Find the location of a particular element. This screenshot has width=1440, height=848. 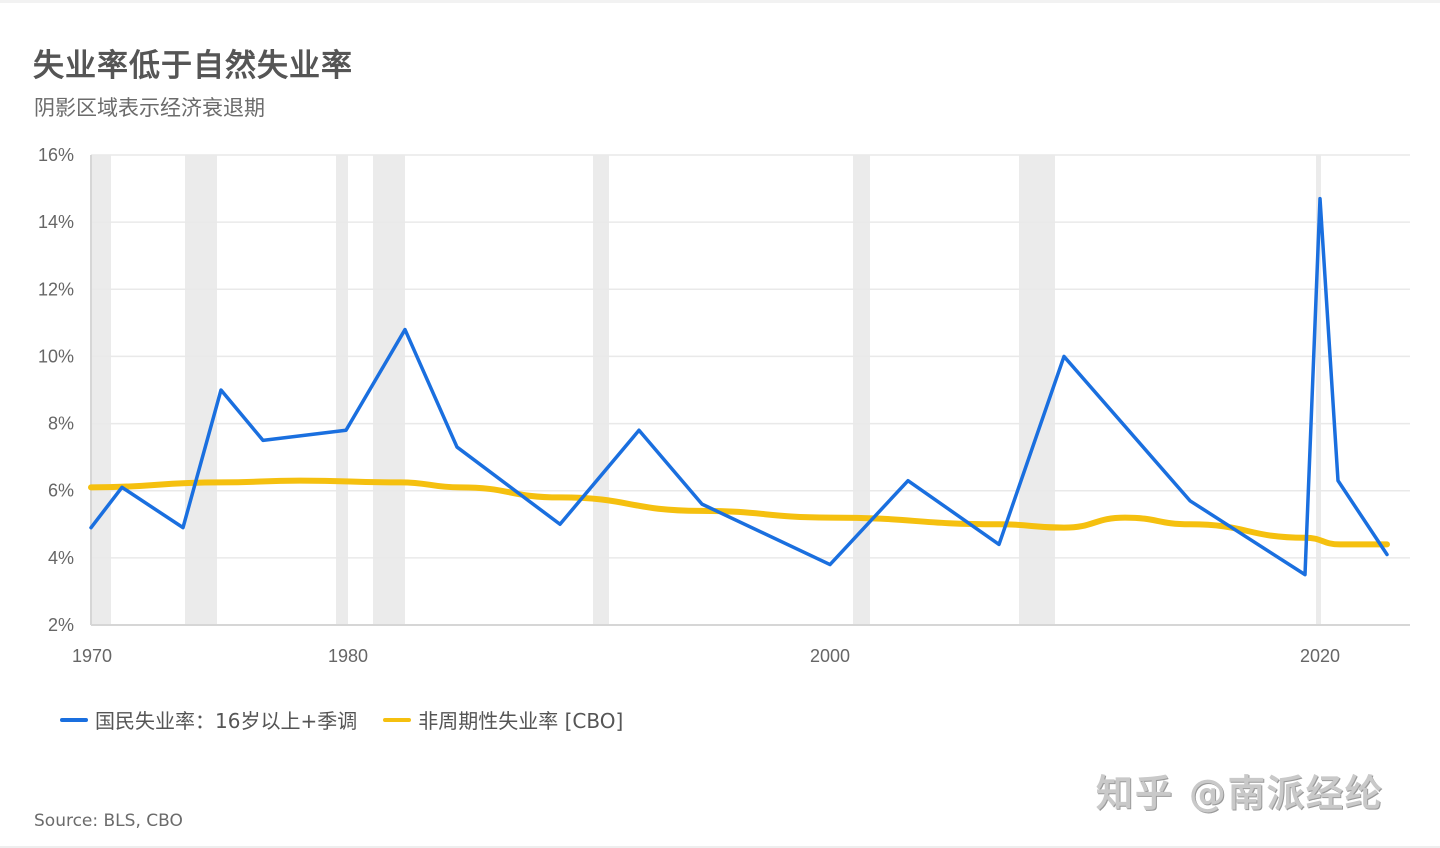

watermark: 知乎 @南派经纶 is located at coordinates (1240, 793).